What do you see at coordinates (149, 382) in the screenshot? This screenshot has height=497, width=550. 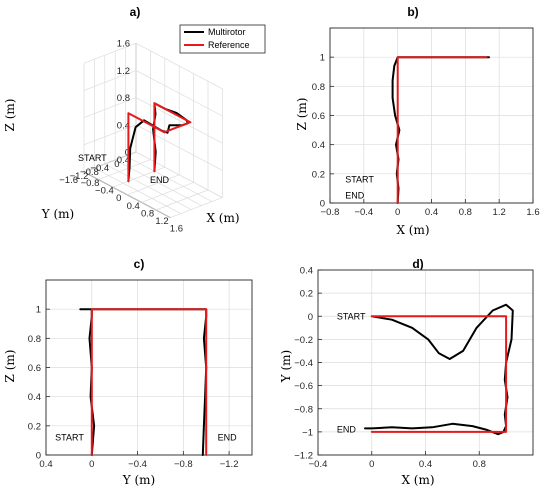 I see `panel-c-reference-line` at bounding box center [149, 382].